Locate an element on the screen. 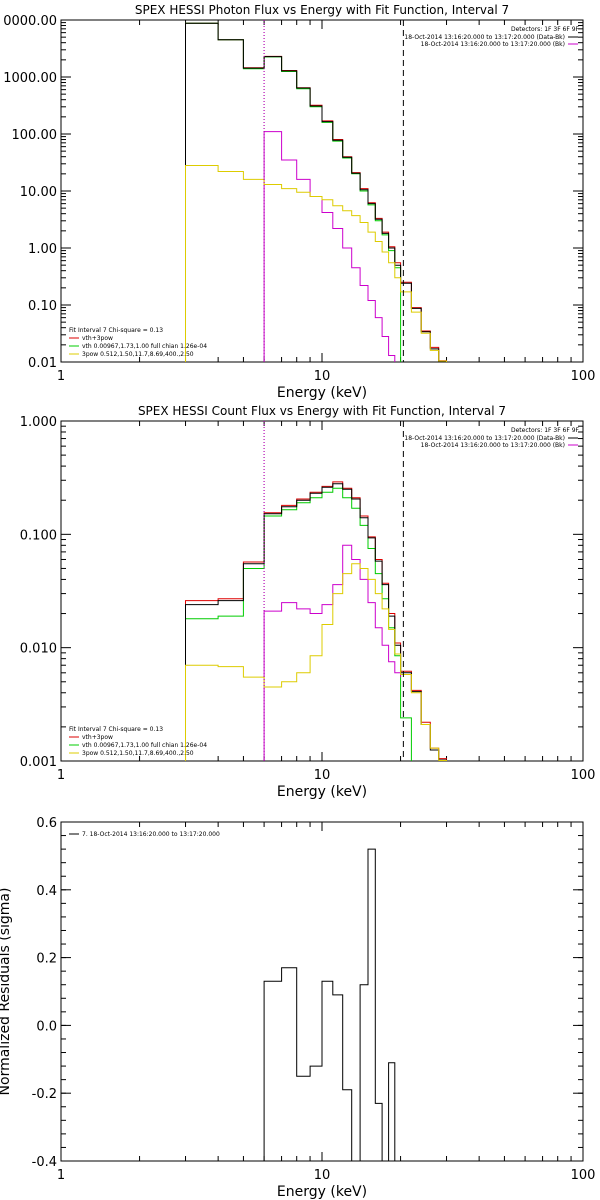  chart-2-detectors-label: Detectors: 1F 3F 6F 9F is located at coordinates (545, 430).